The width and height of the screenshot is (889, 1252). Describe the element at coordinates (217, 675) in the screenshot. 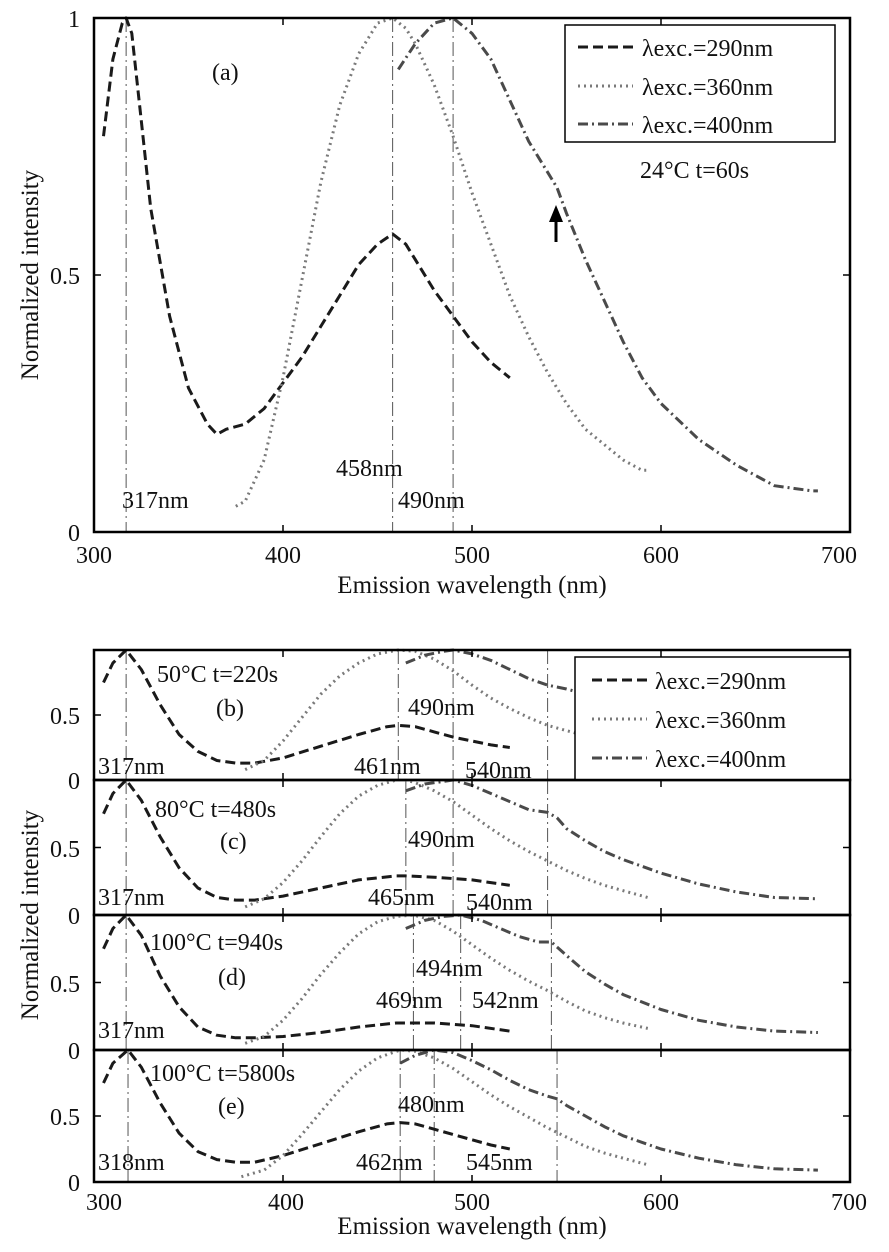

I see `panel-b-condition: 50°C t=220s` at that location.